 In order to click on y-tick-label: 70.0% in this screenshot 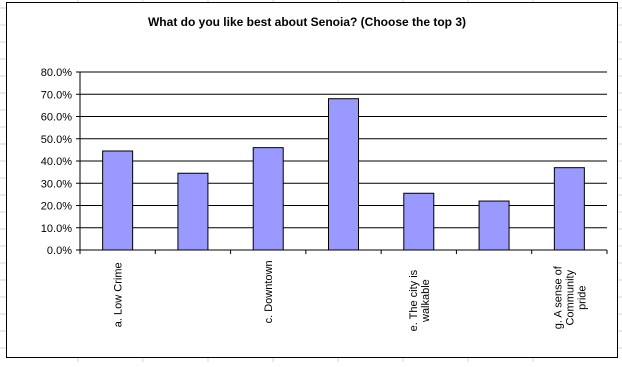, I will do `click(56, 95)`.